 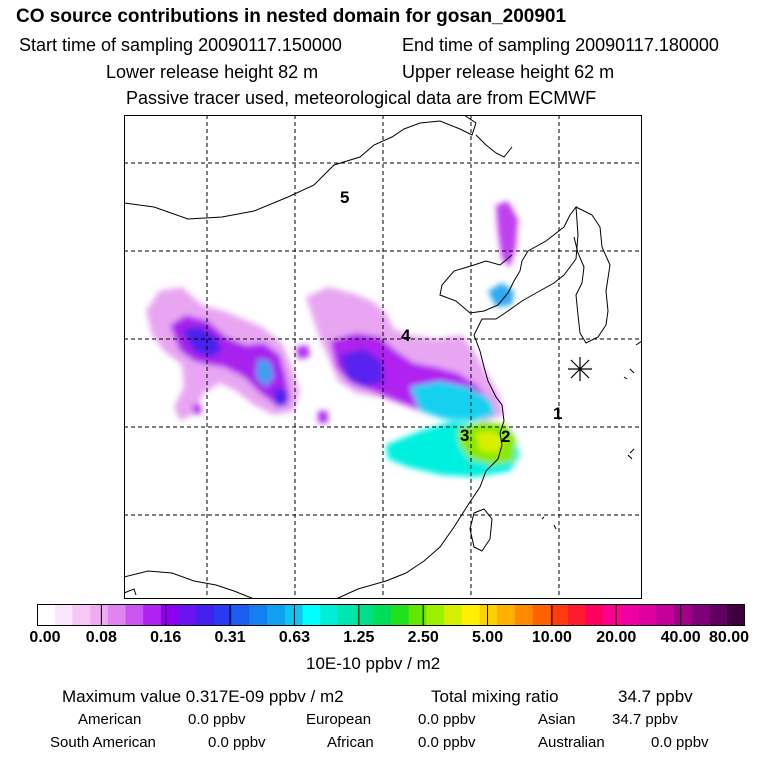 I want to click on plume-central-core, so click(x=362, y=368).